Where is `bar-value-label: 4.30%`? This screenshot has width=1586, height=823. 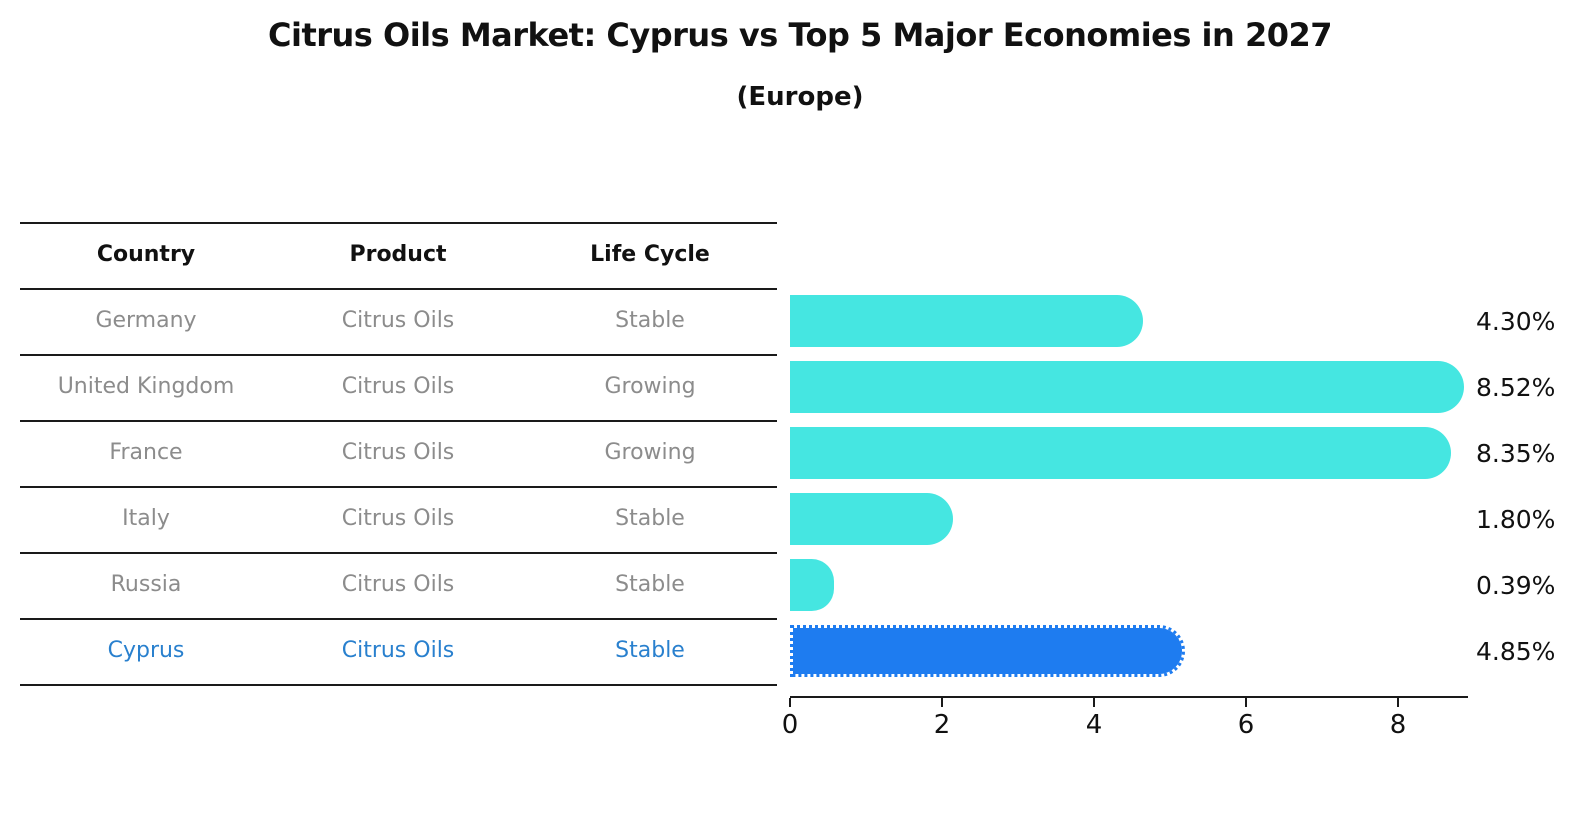 bar-value-label: 4.30% is located at coordinates (1516, 321).